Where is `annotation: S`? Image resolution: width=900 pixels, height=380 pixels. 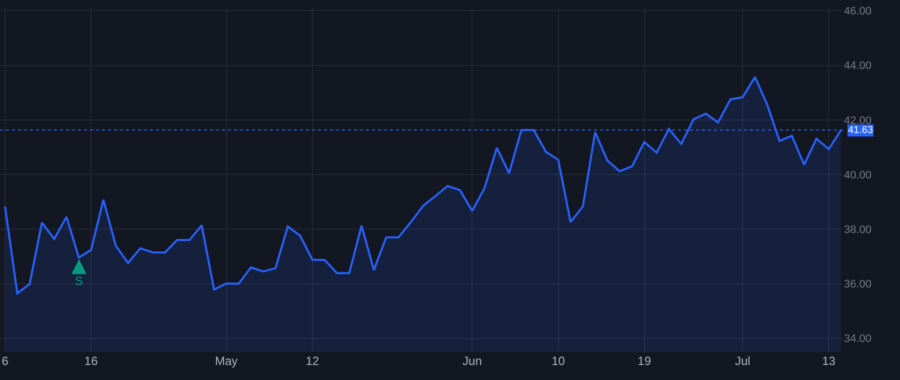 annotation: S is located at coordinates (79, 281).